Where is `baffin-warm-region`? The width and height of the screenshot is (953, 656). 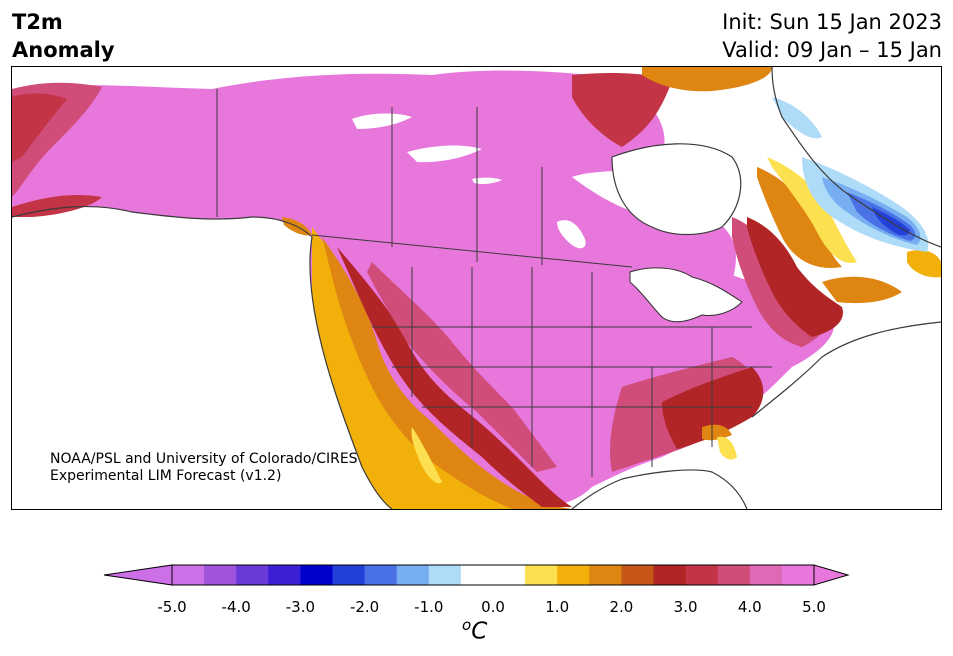
baffin-warm-region is located at coordinates (622, 110).